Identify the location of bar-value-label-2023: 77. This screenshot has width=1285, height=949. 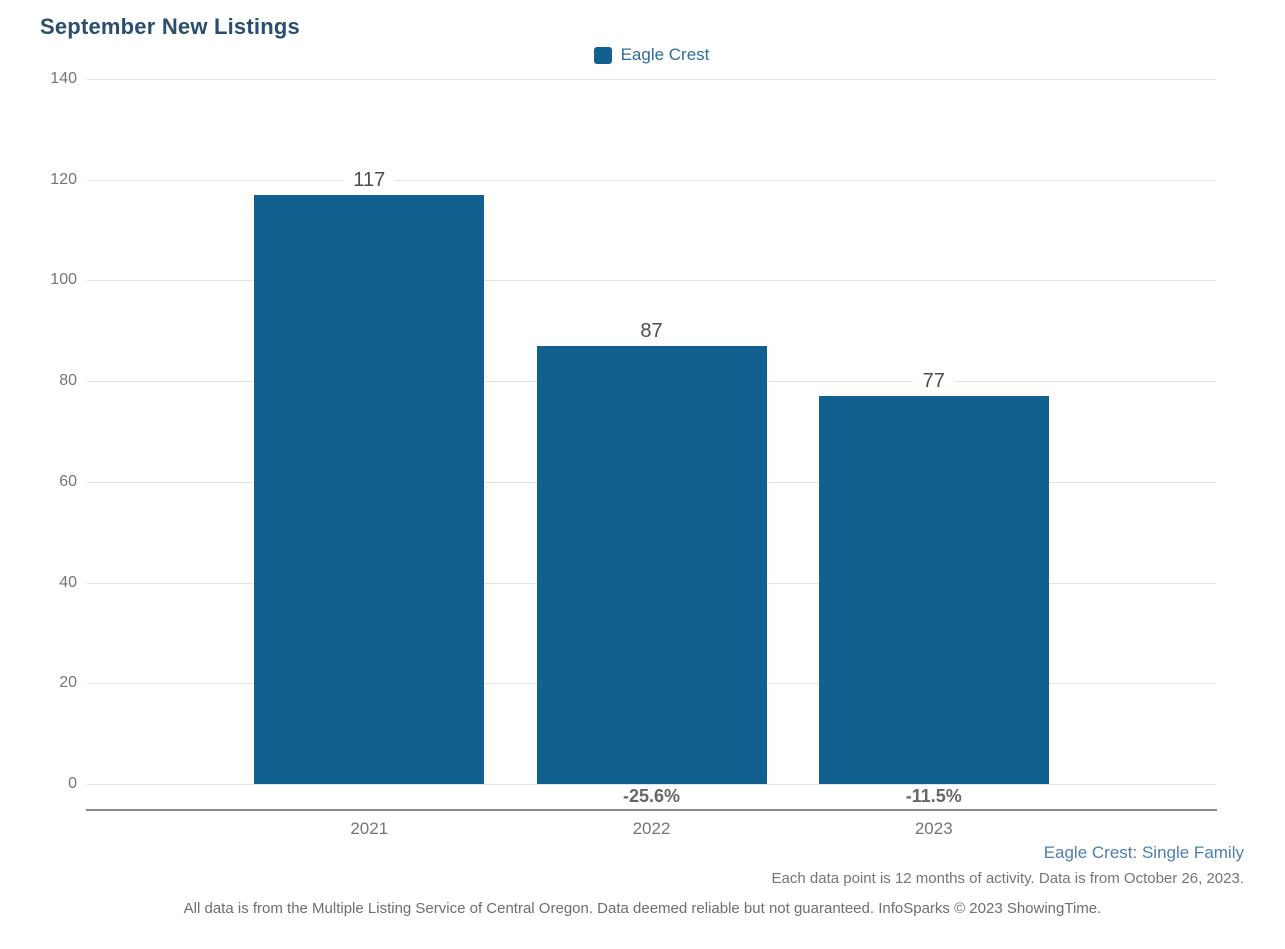
(933, 382).